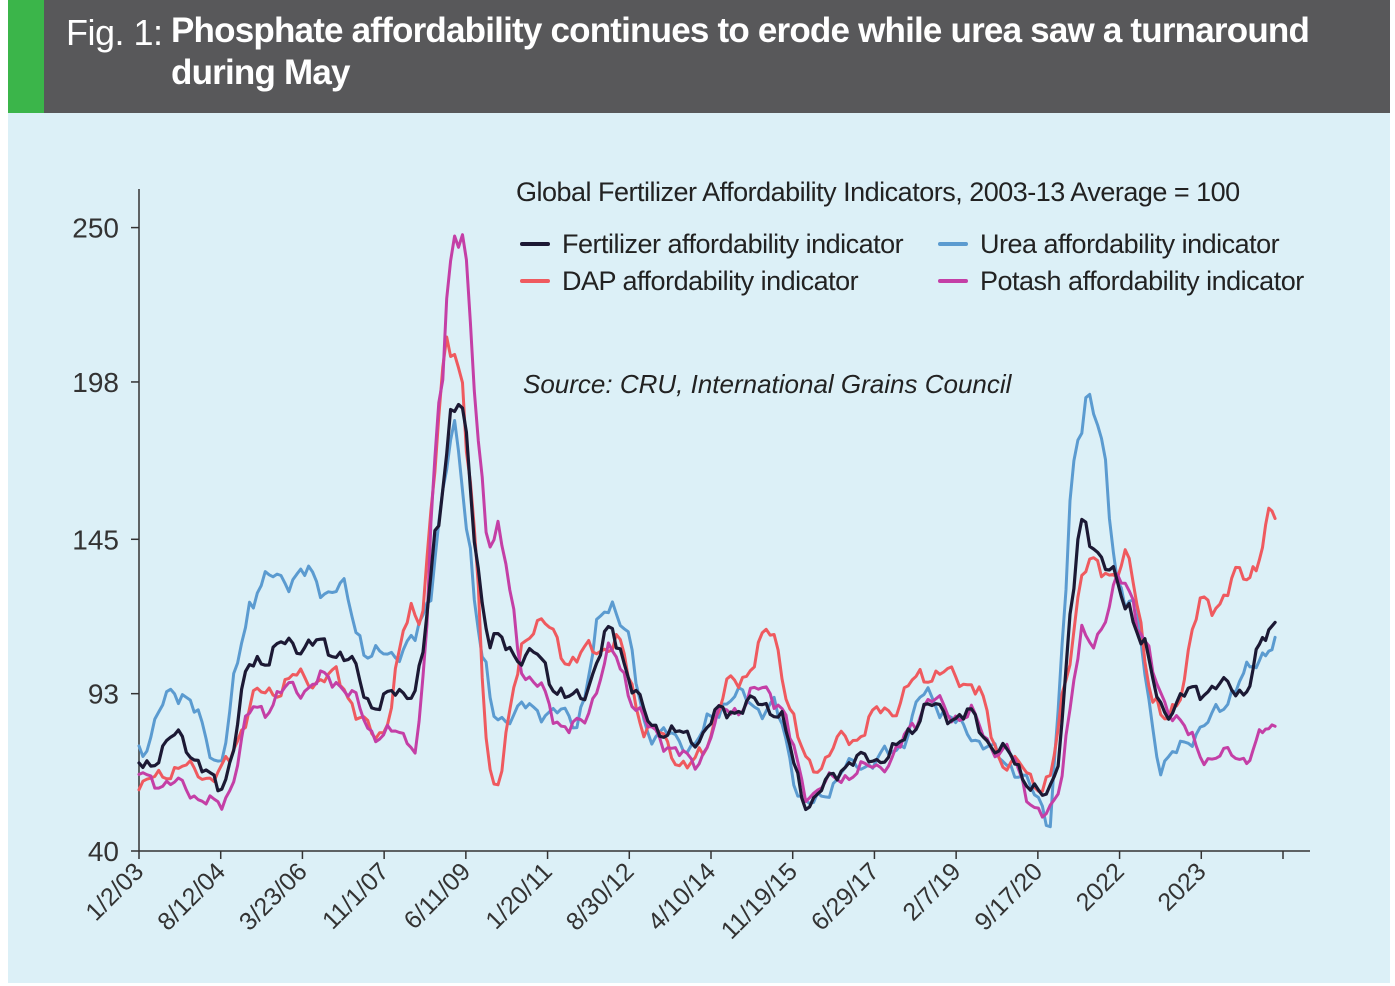 Image resolution: width=1395 pixels, height=986 pixels. What do you see at coordinates (710, 281) in the screenshot?
I see `legend-label-dap: DAP affordability indicator` at bounding box center [710, 281].